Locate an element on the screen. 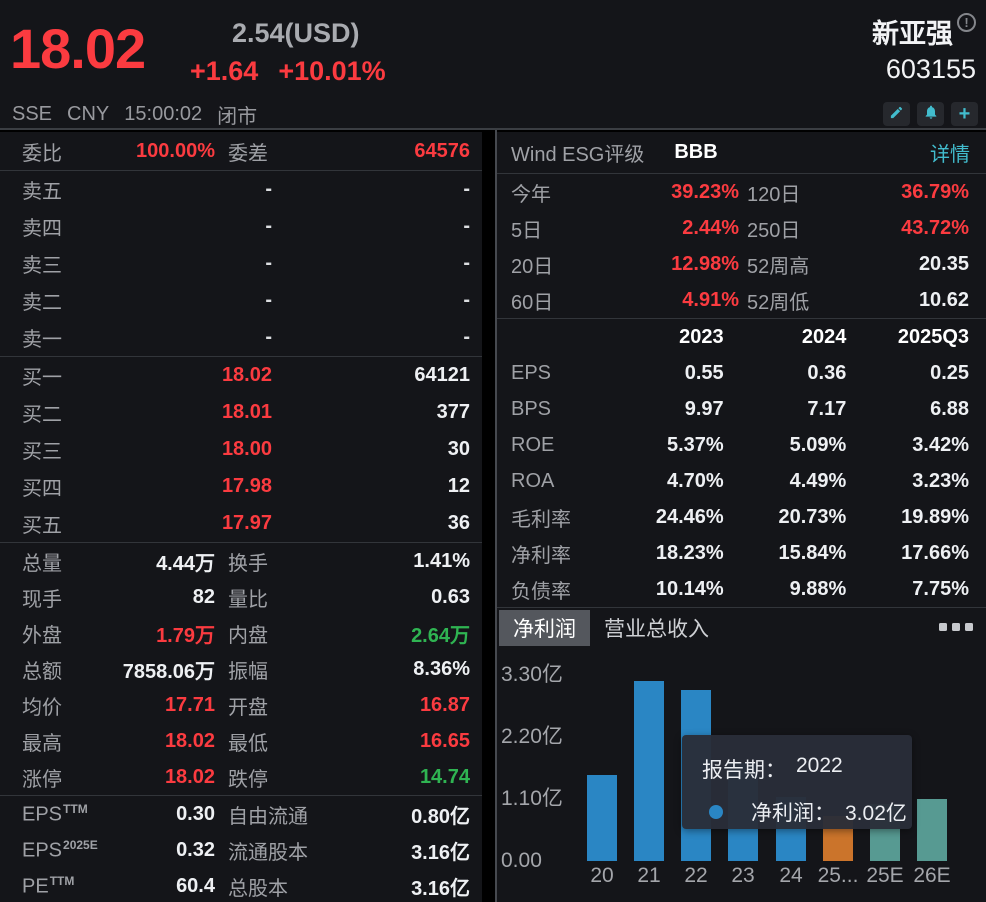 Image resolution: width=986 pixels, height=902 pixels. col-year-2024: 2024 is located at coordinates (824, 336).